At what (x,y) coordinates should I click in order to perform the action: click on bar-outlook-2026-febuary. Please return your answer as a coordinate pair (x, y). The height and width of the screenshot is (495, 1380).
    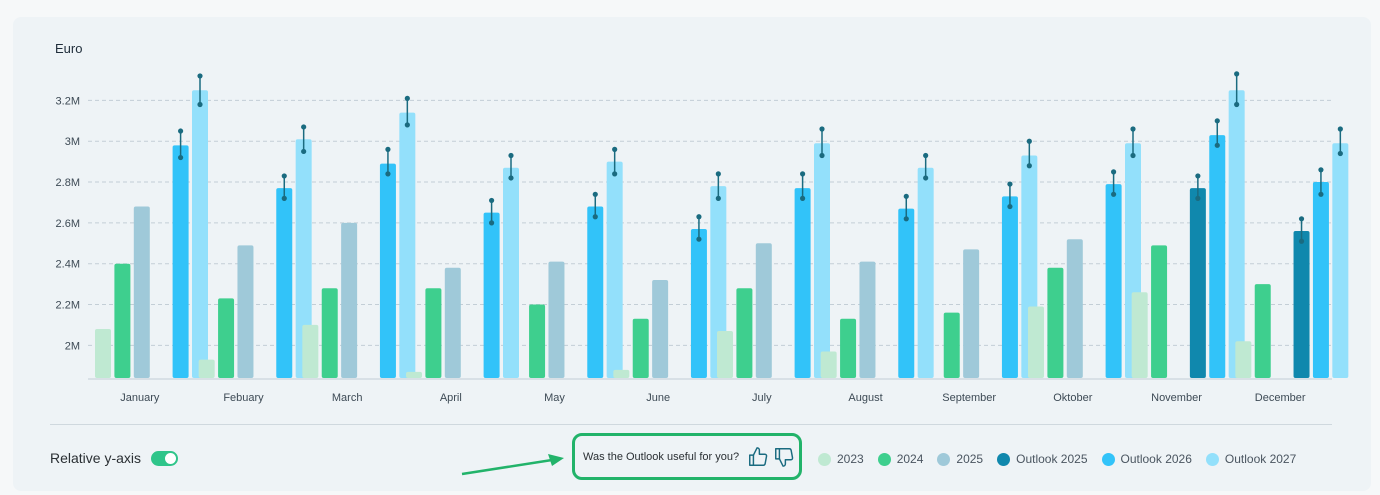
    Looking at the image, I should click on (284, 283).